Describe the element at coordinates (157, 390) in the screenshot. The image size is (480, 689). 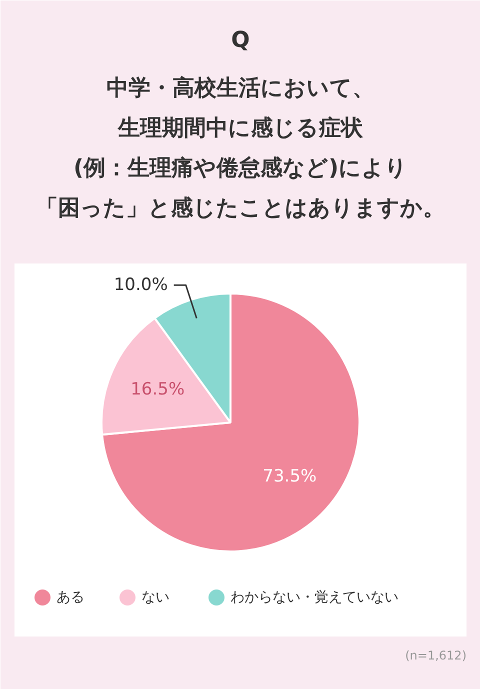
I see `data-label: 16.5%` at that location.